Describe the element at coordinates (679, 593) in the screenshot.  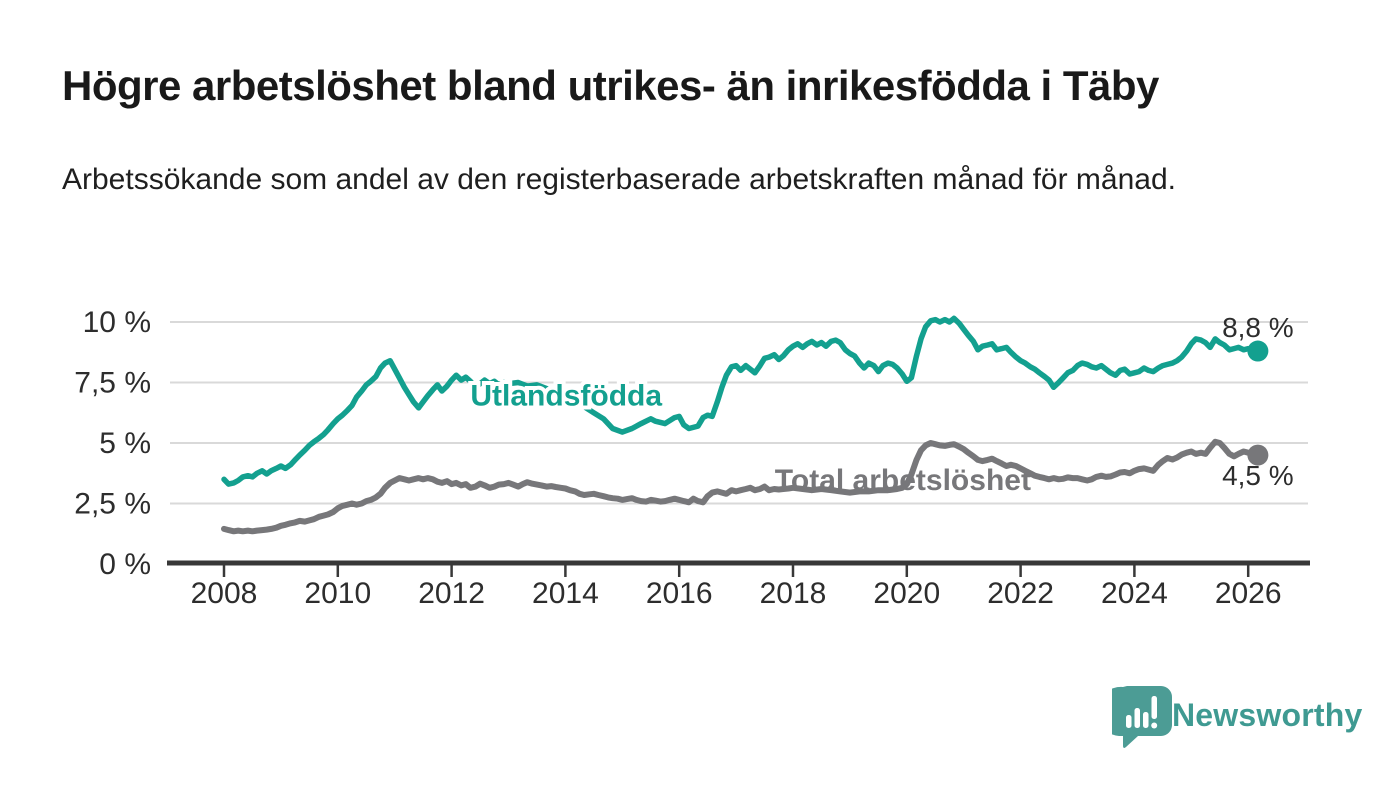
I see `x-tick-label: 2016` at that location.